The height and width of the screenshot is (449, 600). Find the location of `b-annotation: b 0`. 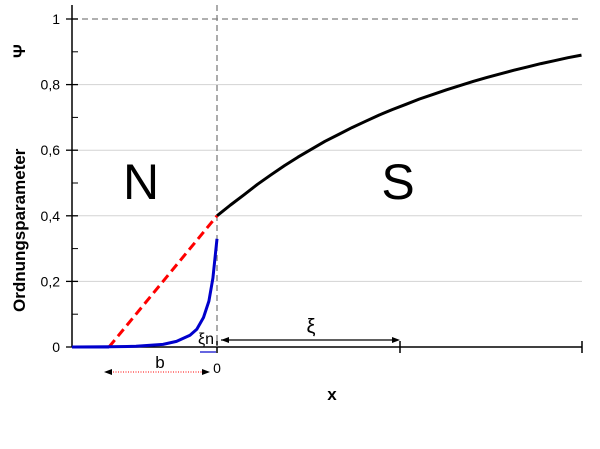

b-annotation: b 0 is located at coordinates (162, 364).